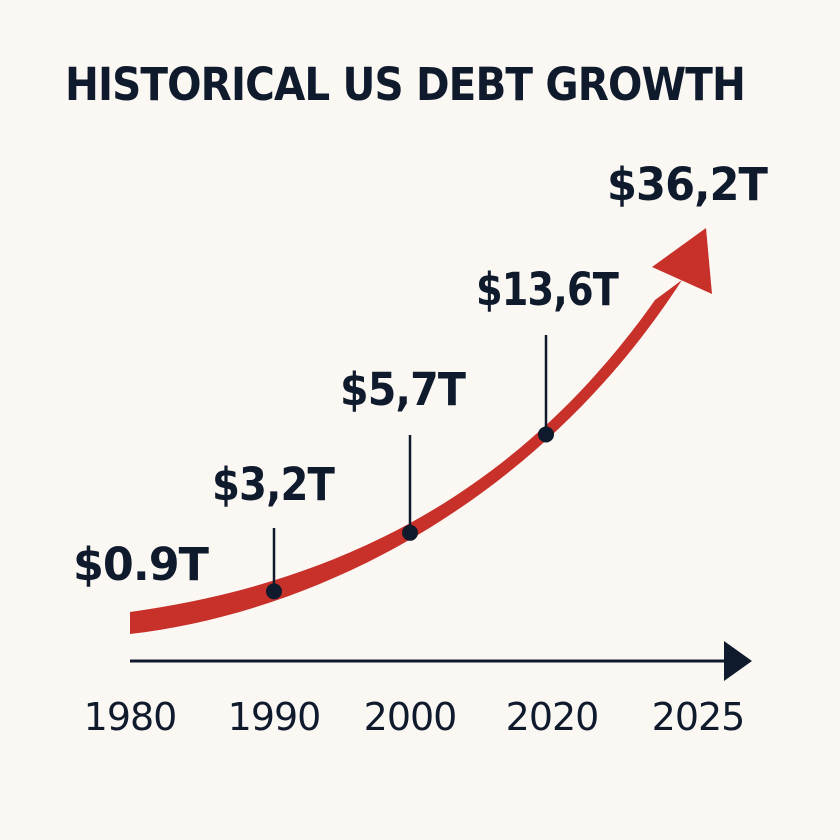 This screenshot has width=840, height=840. Describe the element at coordinates (687, 184) in the screenshot. I see `value-label-2025: $36,2T` at that location.